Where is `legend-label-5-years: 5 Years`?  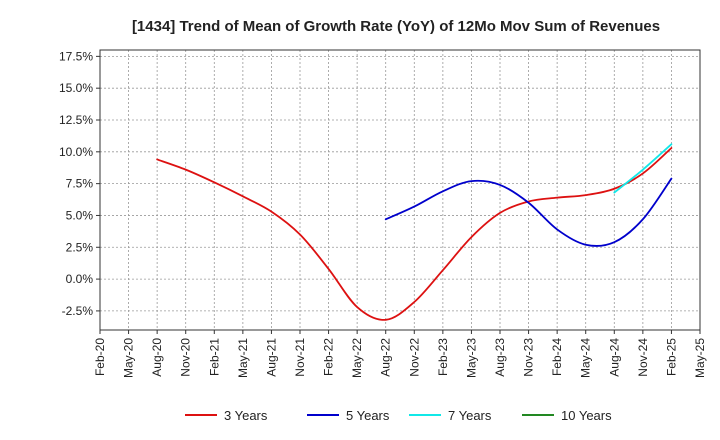
legend-label-5-years: 5 Years is located at coordinates (368, 415).